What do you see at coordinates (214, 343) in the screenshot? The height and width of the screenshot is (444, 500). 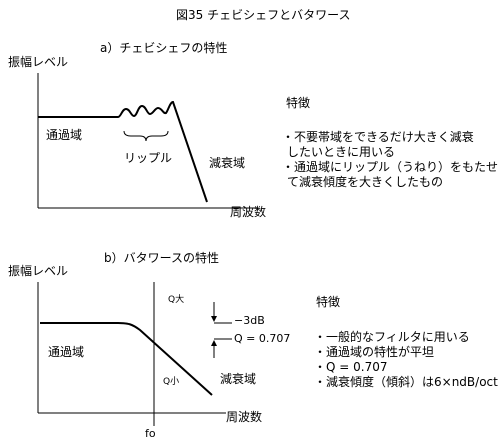 I see `arrowhead-up-icon` at bounding box center [214, 343].